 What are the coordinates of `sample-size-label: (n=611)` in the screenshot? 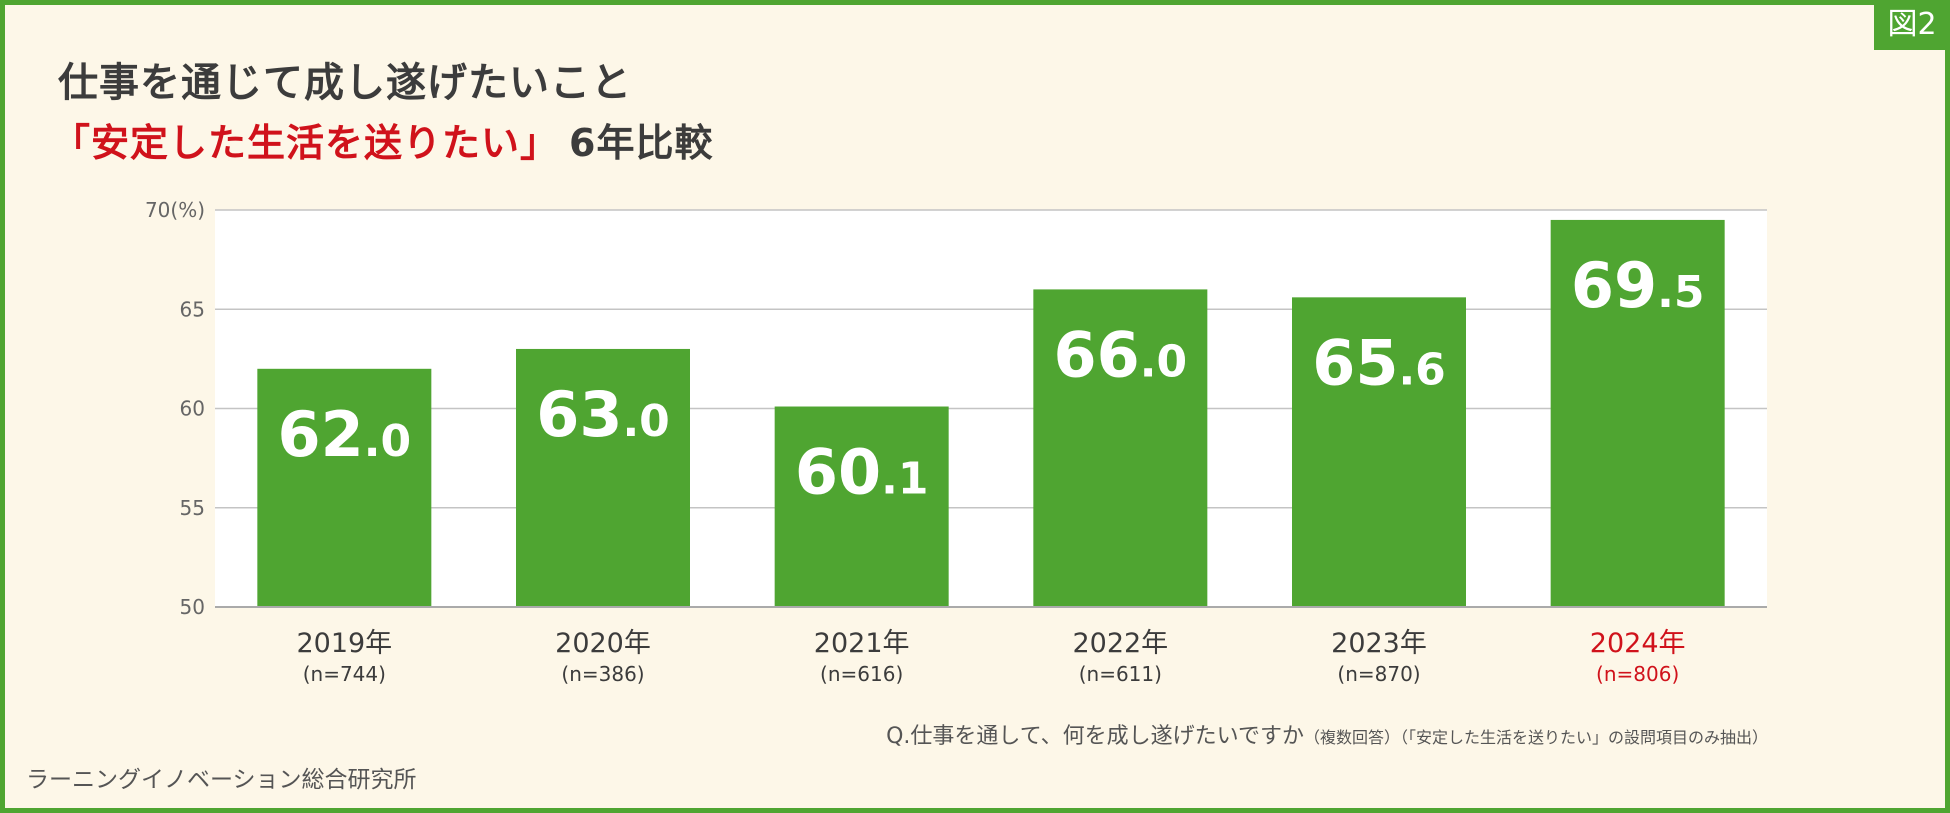 It's located at (1120, 674).